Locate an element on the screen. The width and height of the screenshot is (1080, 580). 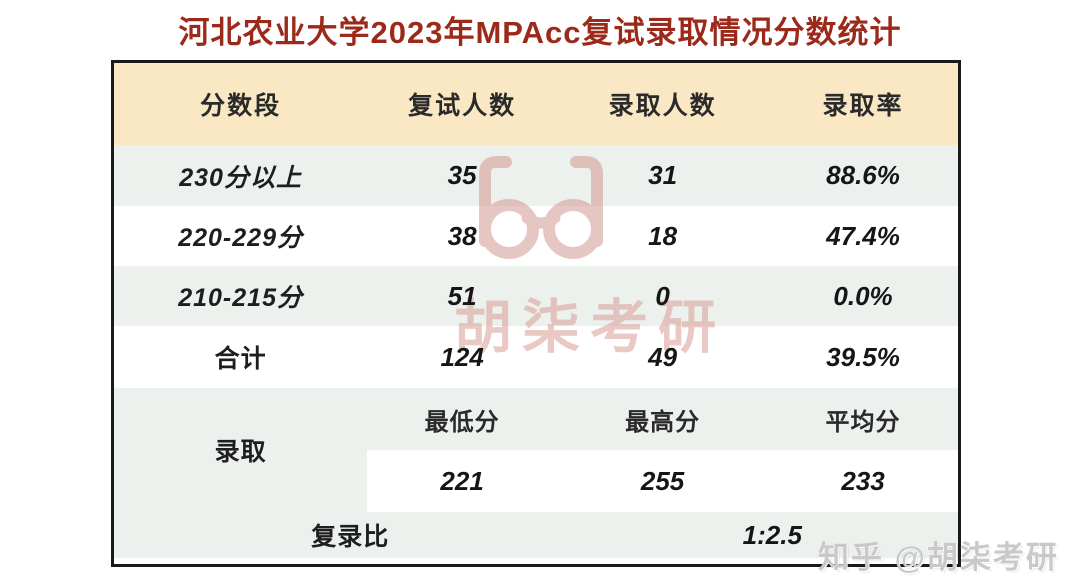
table-row: 230分以上 35 31 88.6% is located at coordinates (536, 175).